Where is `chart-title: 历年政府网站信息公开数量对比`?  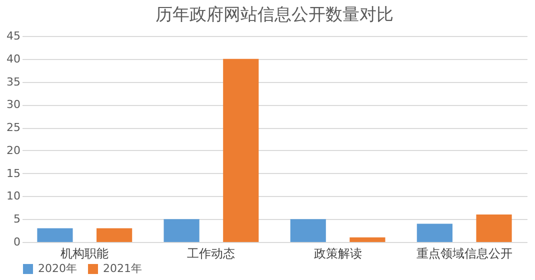 chart-title: 历年政府网站信息公开数量对比 is located at coordinates (275, 15).